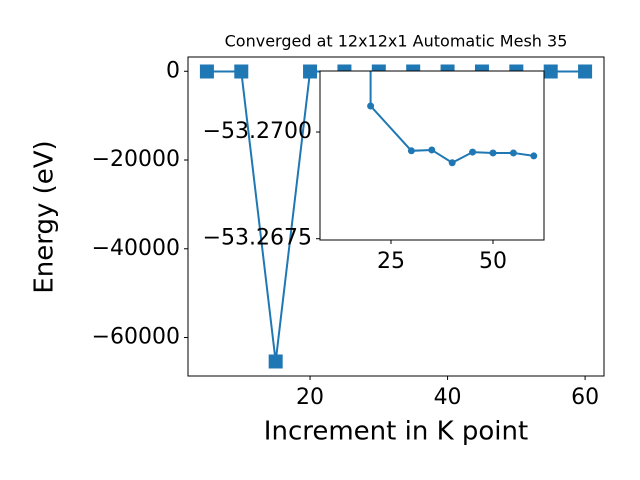  Describe the element at coordinates (310, 397) in the screenshot. I see `x-tick-label: 20` at that location.